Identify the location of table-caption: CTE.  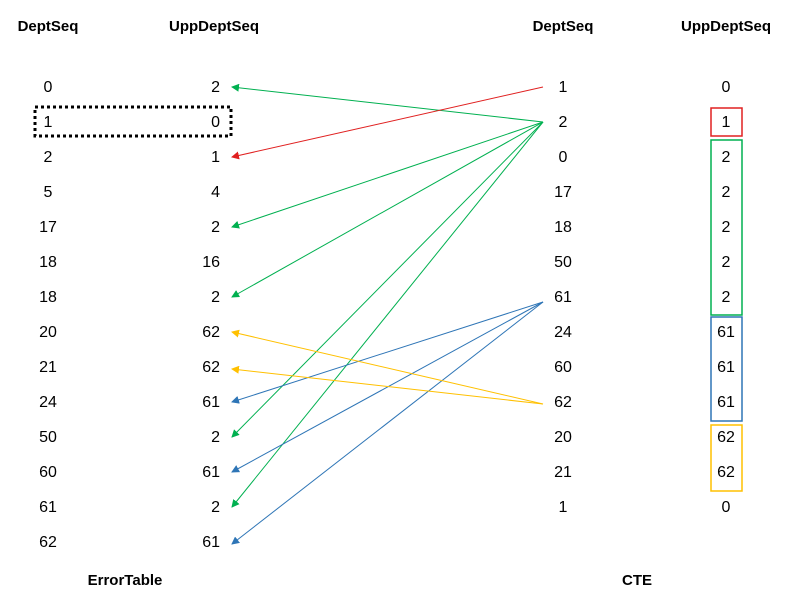
(637, 580).